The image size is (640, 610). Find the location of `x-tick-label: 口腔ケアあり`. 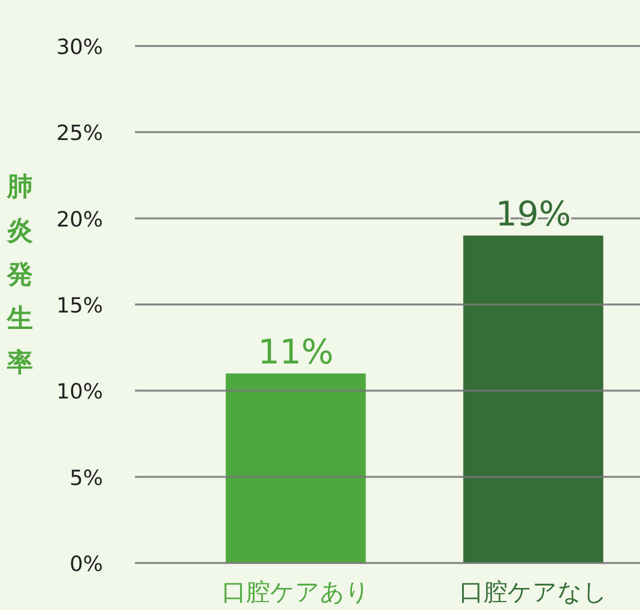

x-tick-label: 口腔ケアあり is located at coordinates (296, 592).